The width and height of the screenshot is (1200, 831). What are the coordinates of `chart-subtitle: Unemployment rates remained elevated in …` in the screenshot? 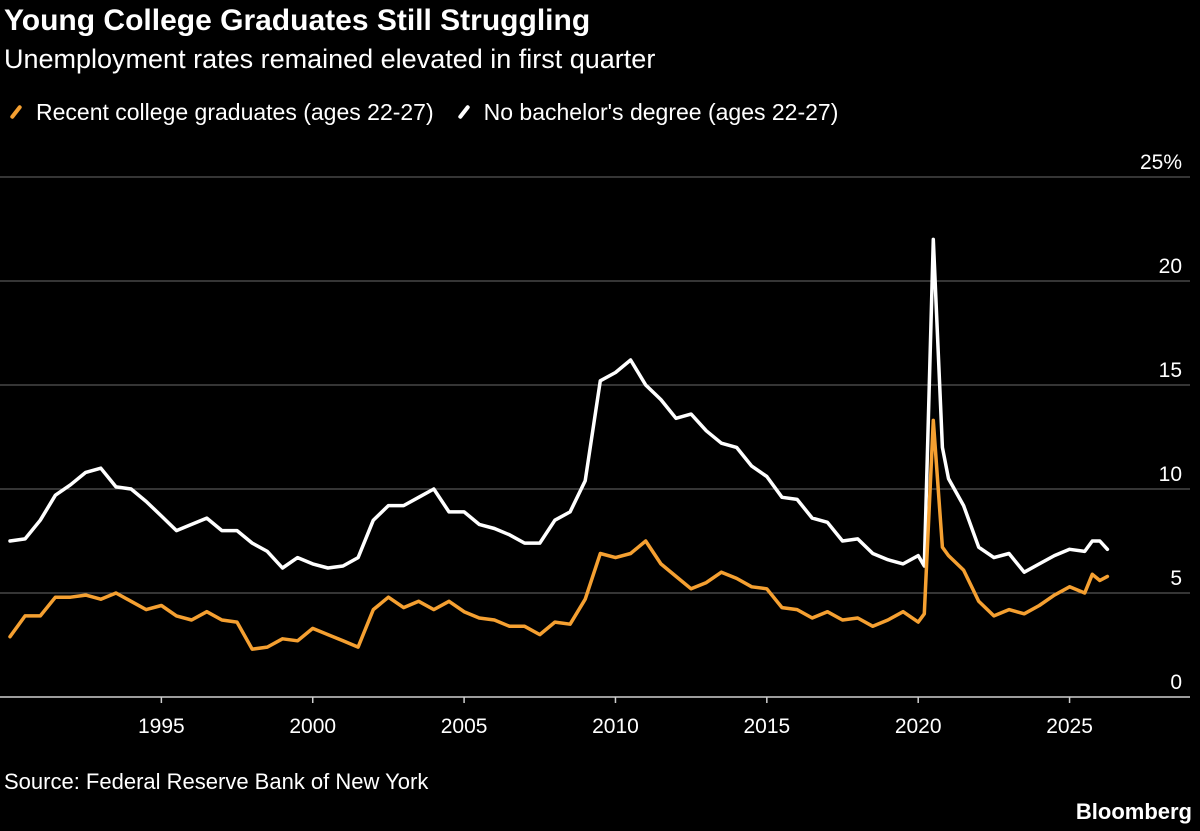 It's located at (330, 59).